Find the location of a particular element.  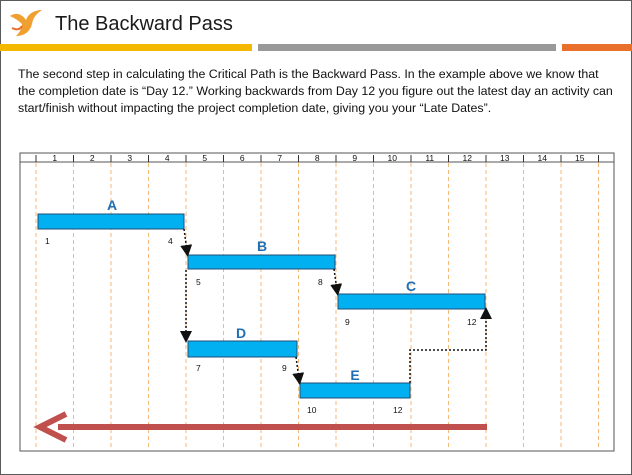

day-label: 7 is located at coordinates (279, 158).